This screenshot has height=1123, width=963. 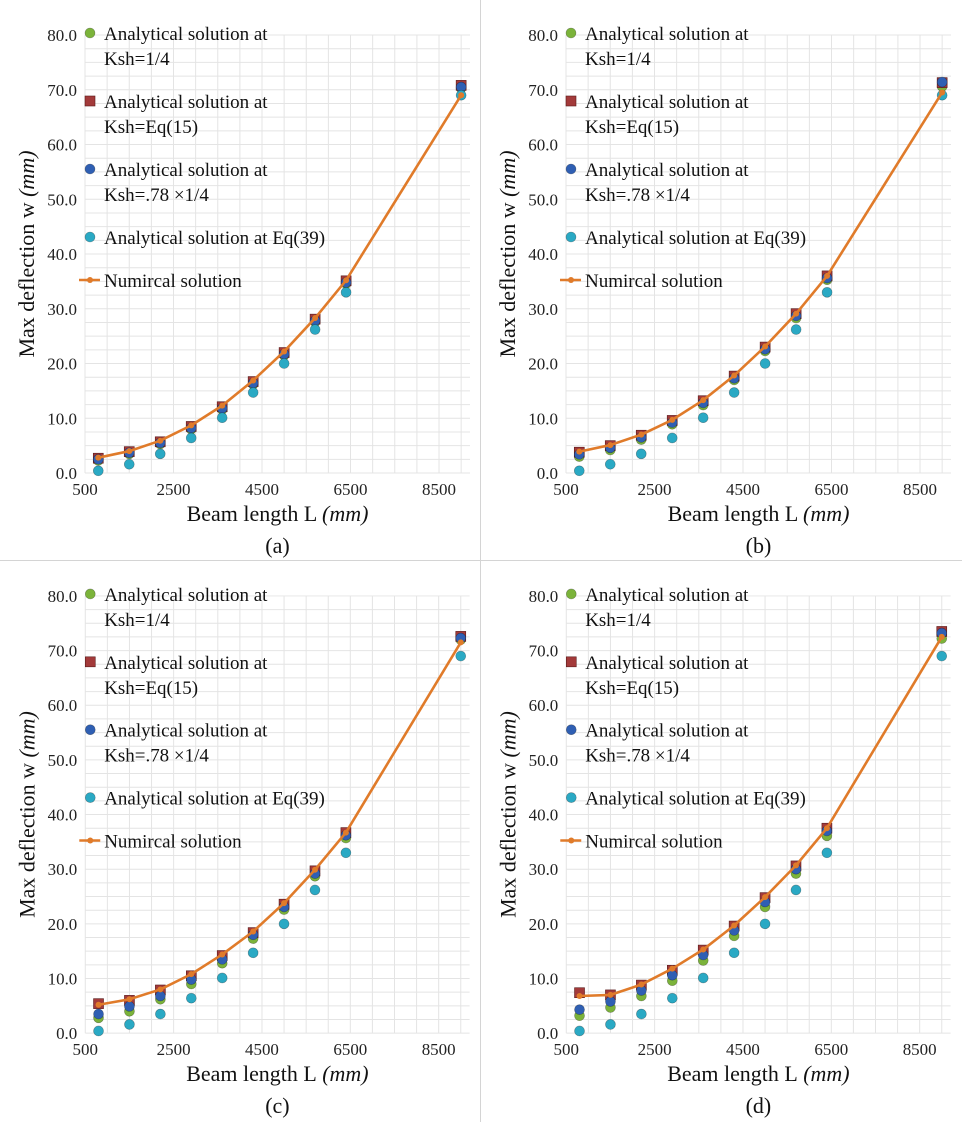 What do you see at coordinates (214, 799) in the screenshot?
I see `legend-label: Analytical solution at Eq(39)` at bounding box center [214, 799].